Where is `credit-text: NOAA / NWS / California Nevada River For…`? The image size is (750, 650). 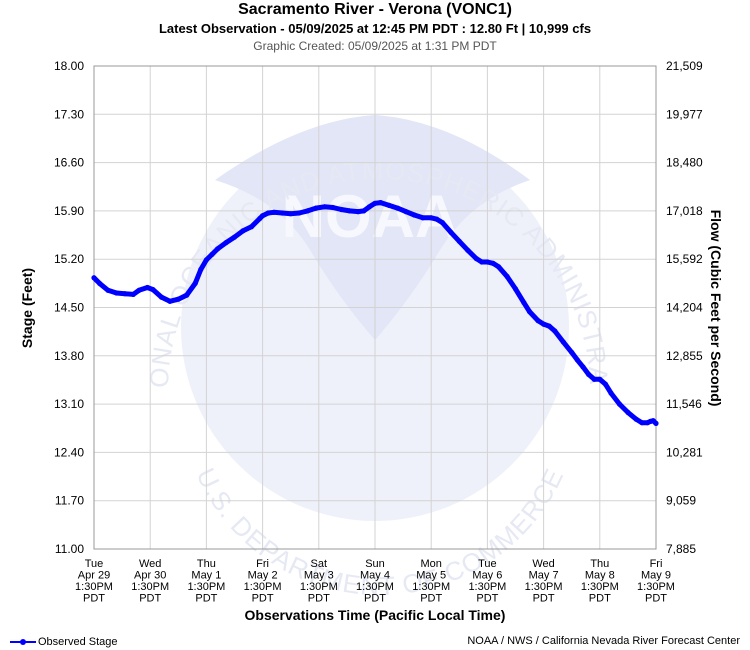
credit-text: NOAA / NWS / California Nevada River For… is located at coordinates (603, 641).